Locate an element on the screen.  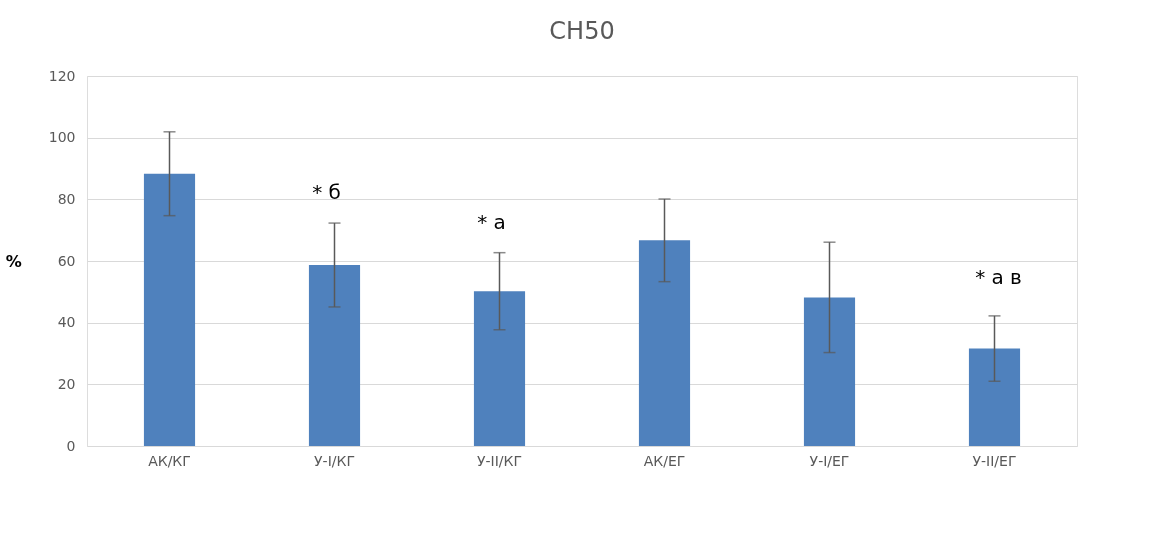
annotation: * б is located at coordinates (326, 192).